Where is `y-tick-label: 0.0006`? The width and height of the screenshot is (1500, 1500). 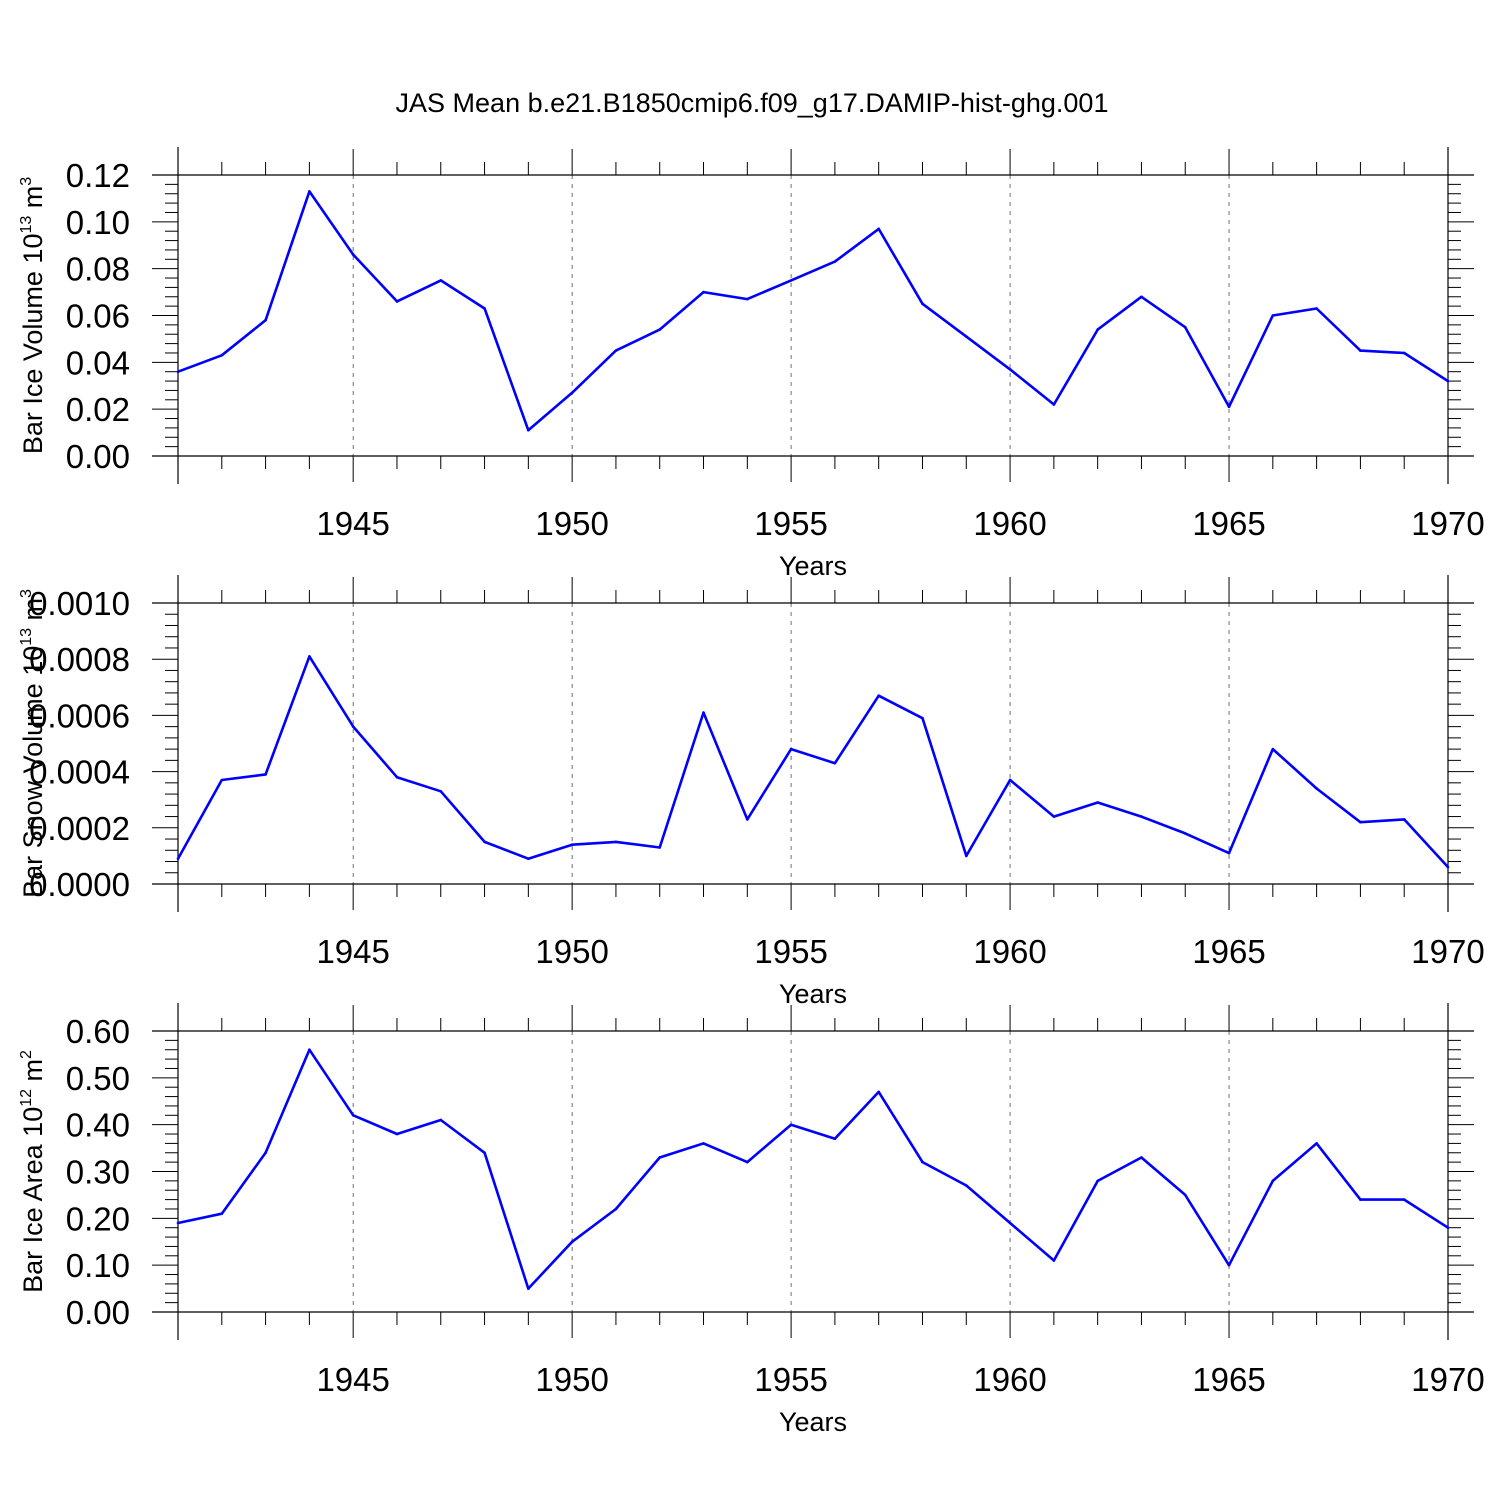
y-tick-label: 0.0006 is located at coordinates (79, 715).